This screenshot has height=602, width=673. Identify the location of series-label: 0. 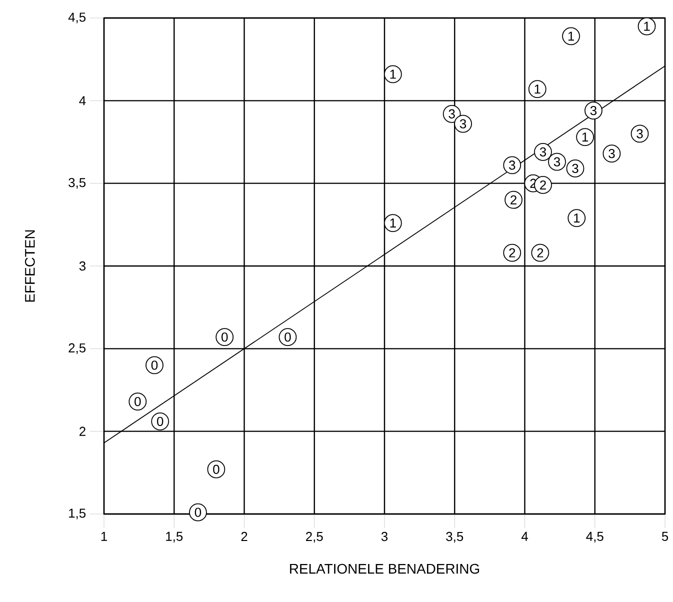
(287, 337).